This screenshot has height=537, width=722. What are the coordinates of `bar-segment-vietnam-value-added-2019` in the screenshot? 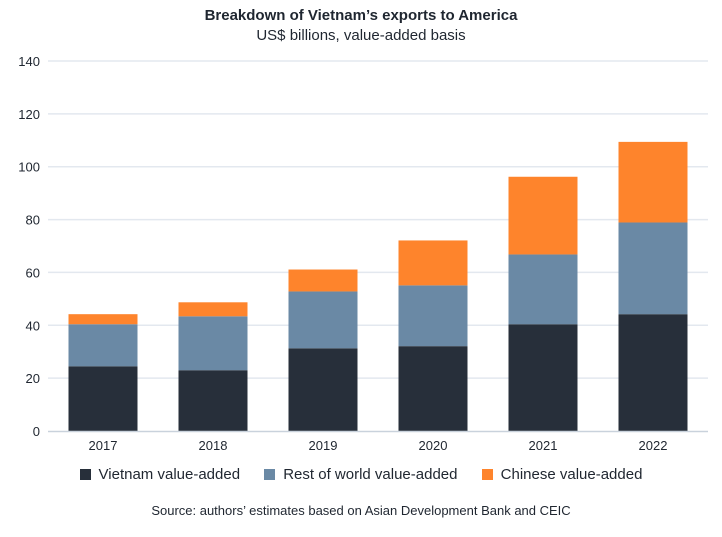 It's located at (323, 389).